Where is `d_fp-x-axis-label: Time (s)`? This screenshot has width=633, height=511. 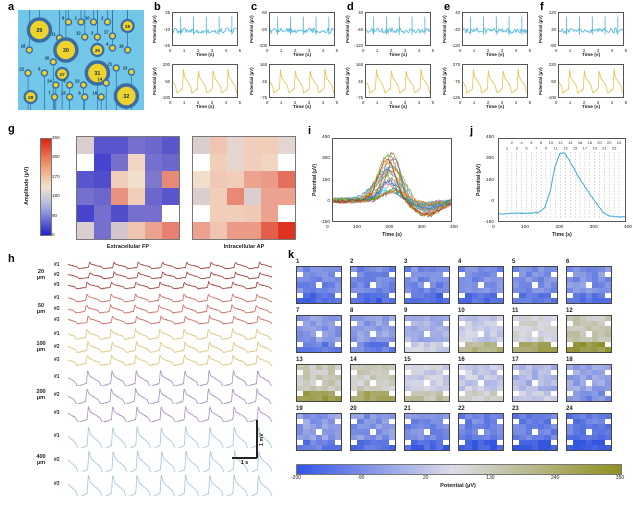 d_fp-x-axis-label: Time (s) is located at coordinates (398, 55).